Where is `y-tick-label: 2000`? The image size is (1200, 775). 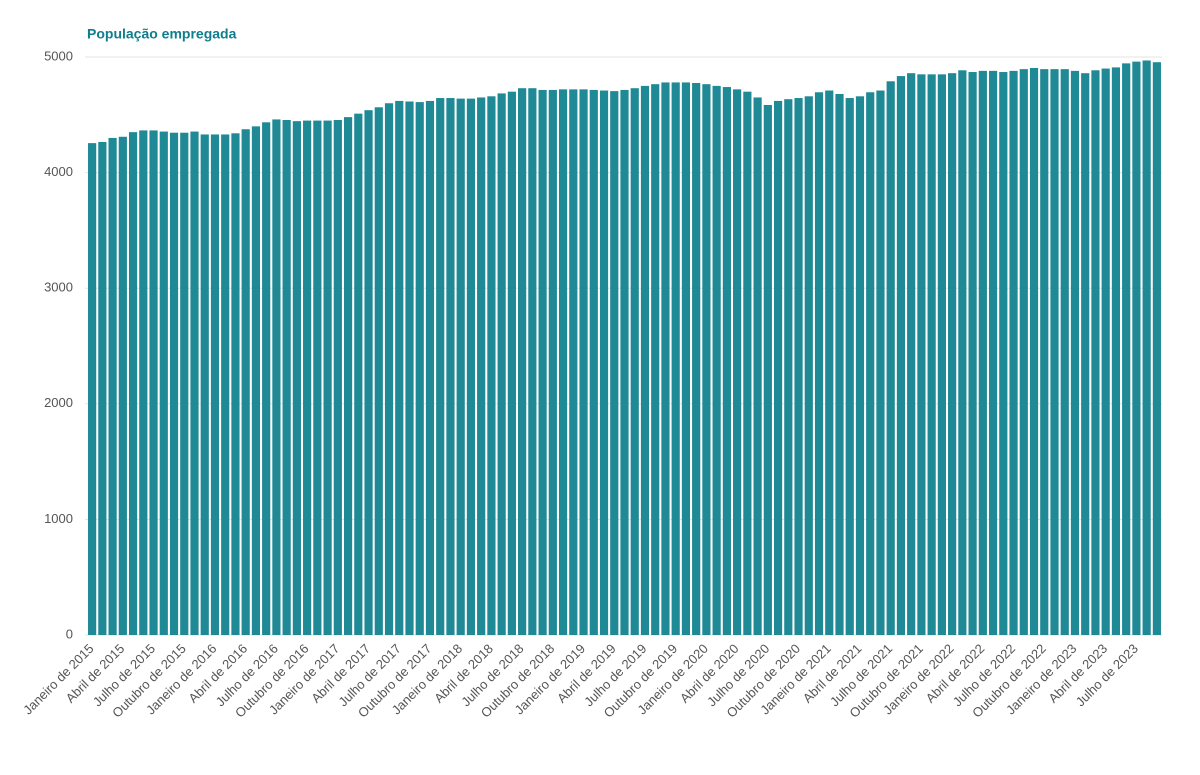 y-tick-label: 2000 is located at coordinates (58, 402).